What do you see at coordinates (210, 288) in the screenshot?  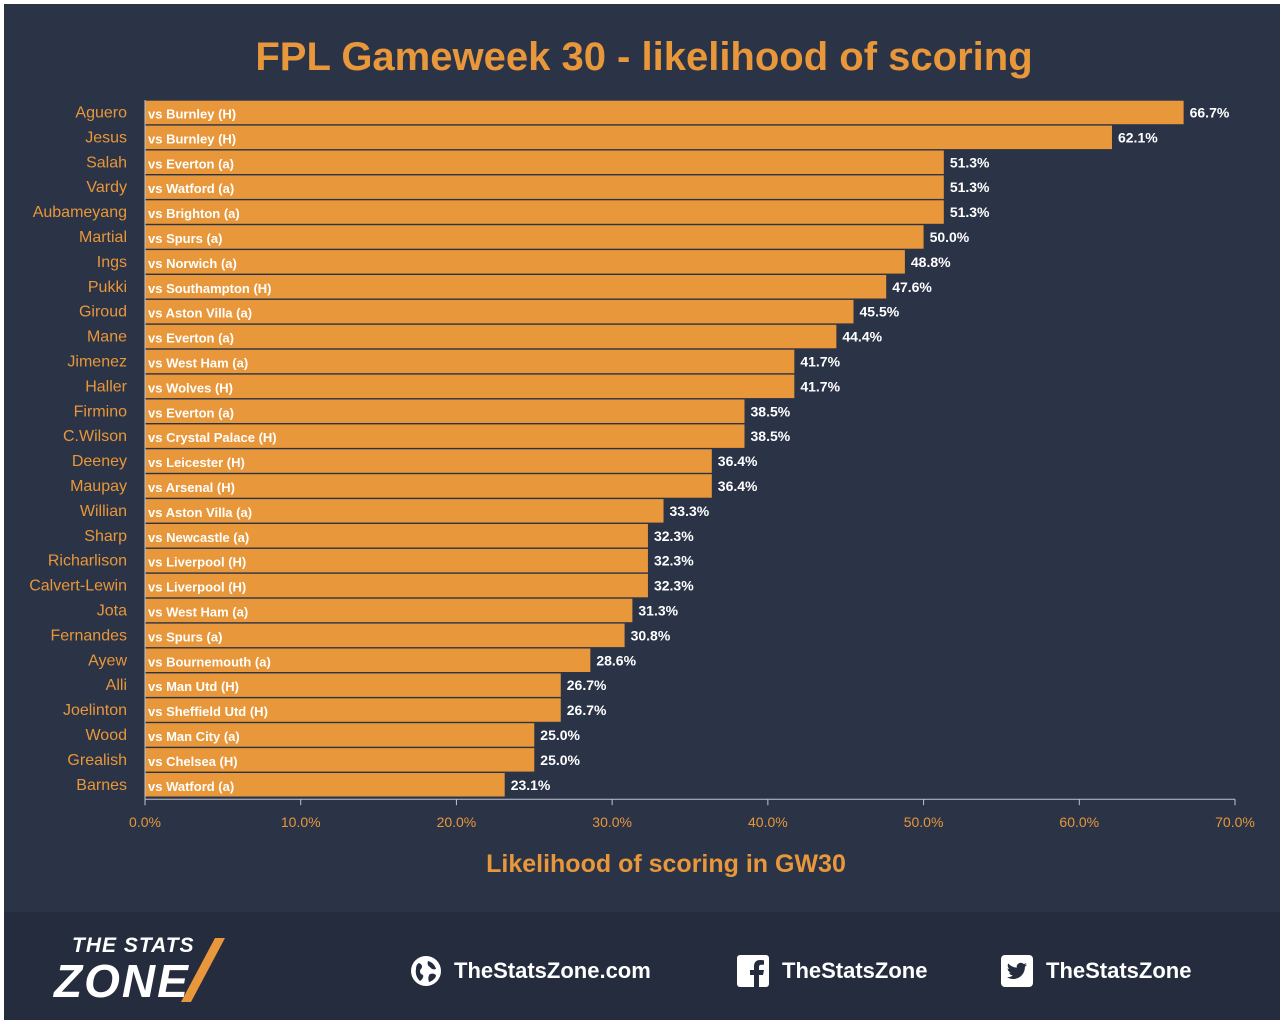 I see `fixture-label: vs Southampton (H)` at bounding box center [210, 288].